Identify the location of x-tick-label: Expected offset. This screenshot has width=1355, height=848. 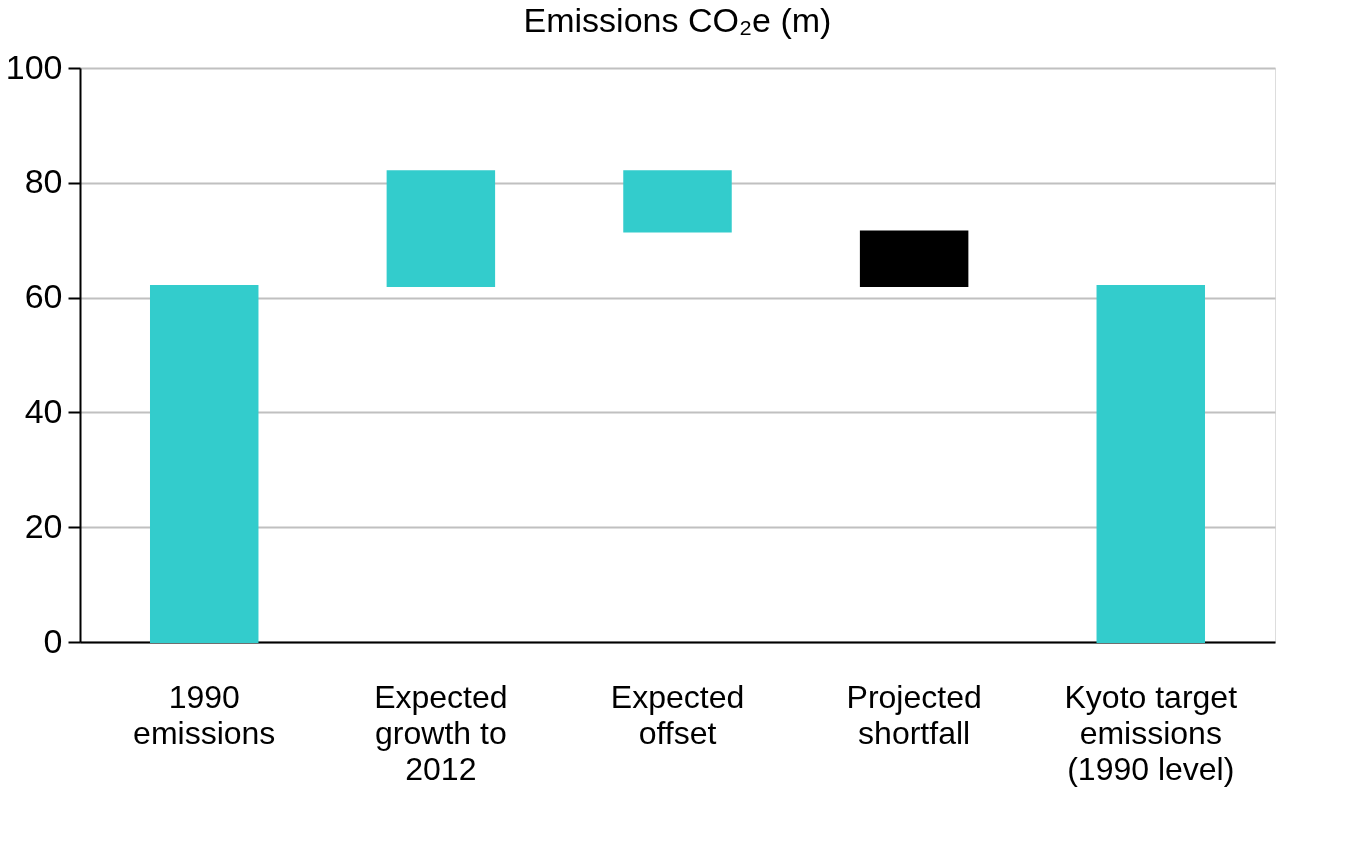
(677, 714).